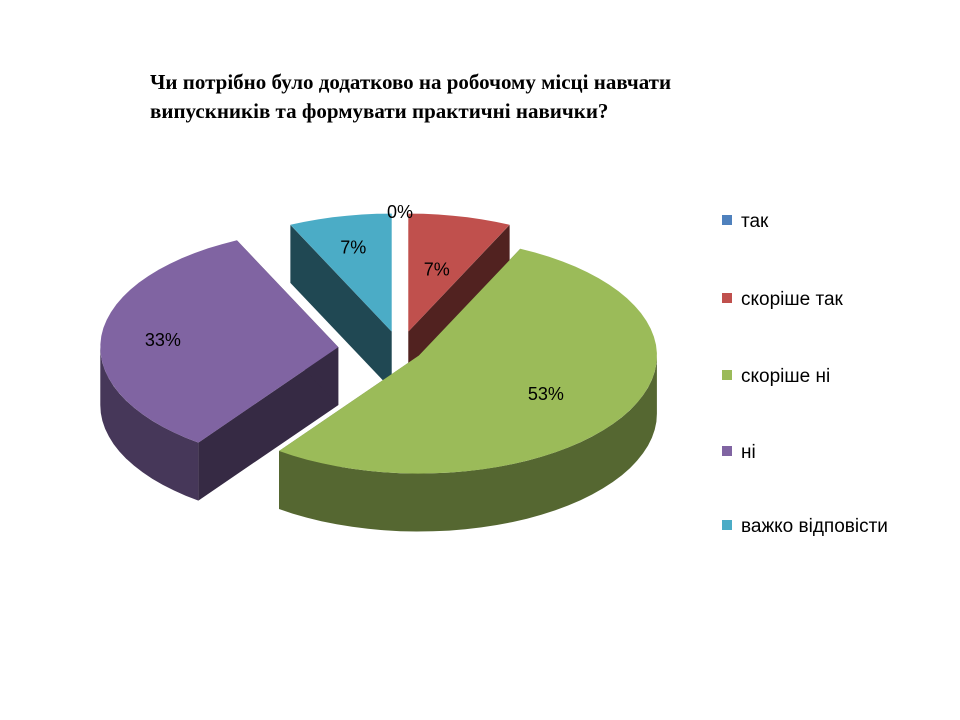  What do you see at coordinates (163, 340) in the screenshot?
I see `data-label: 33%` at bounding box center [163, 340].